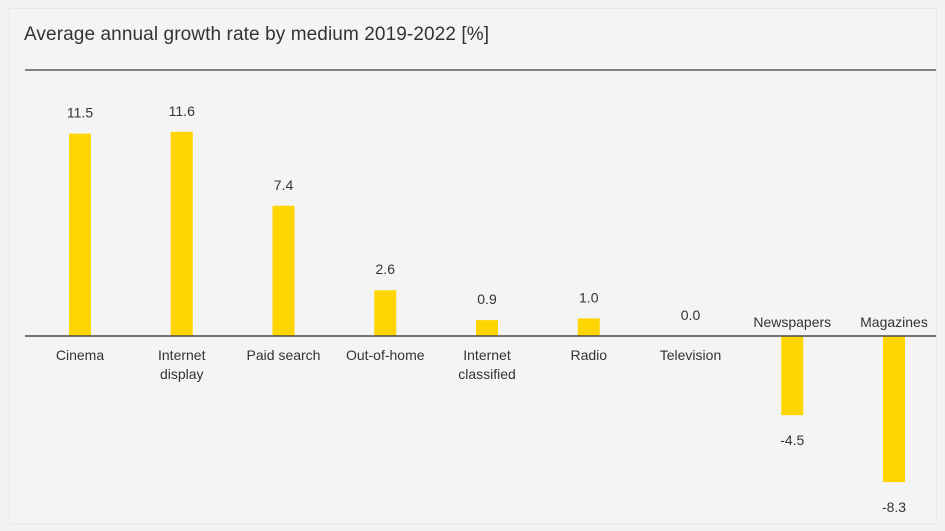  Describe the element at coordinates (385, 313) in the screenshot. I see `bar-out-of-home` at that location.